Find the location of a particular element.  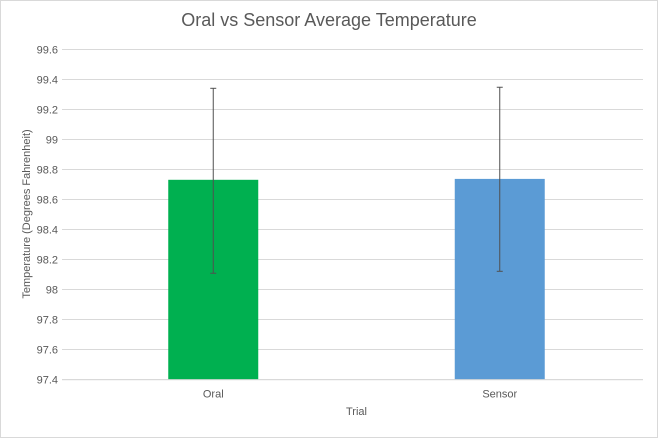

y-tick-label: 98 is located at coordinates (52, 291).